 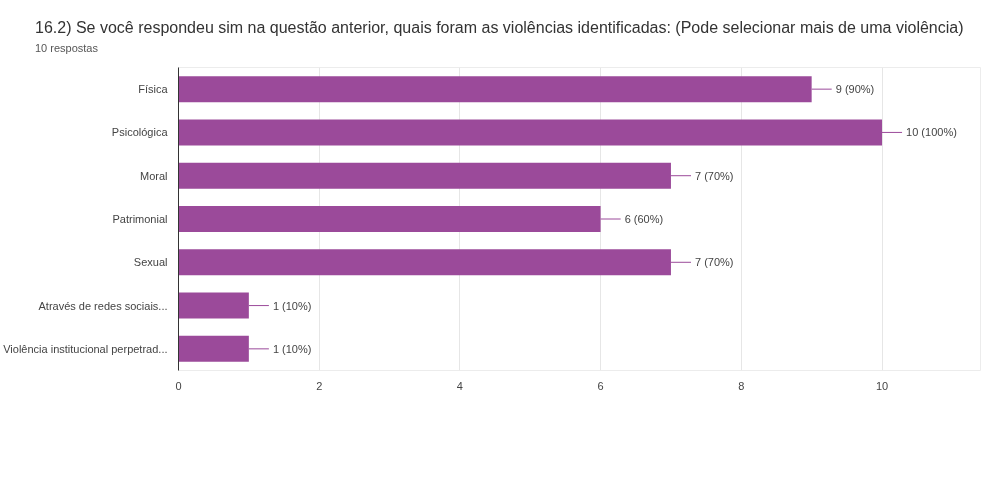 What do you see at coordinates (499, 28) in the screenshot?
I see `chart-title: 16.2) Se você respondeu sim na questão anterior, quais foram as violências identificadas: (Pode selecionar mais de uma violência)` at bounding box center [499, 28].